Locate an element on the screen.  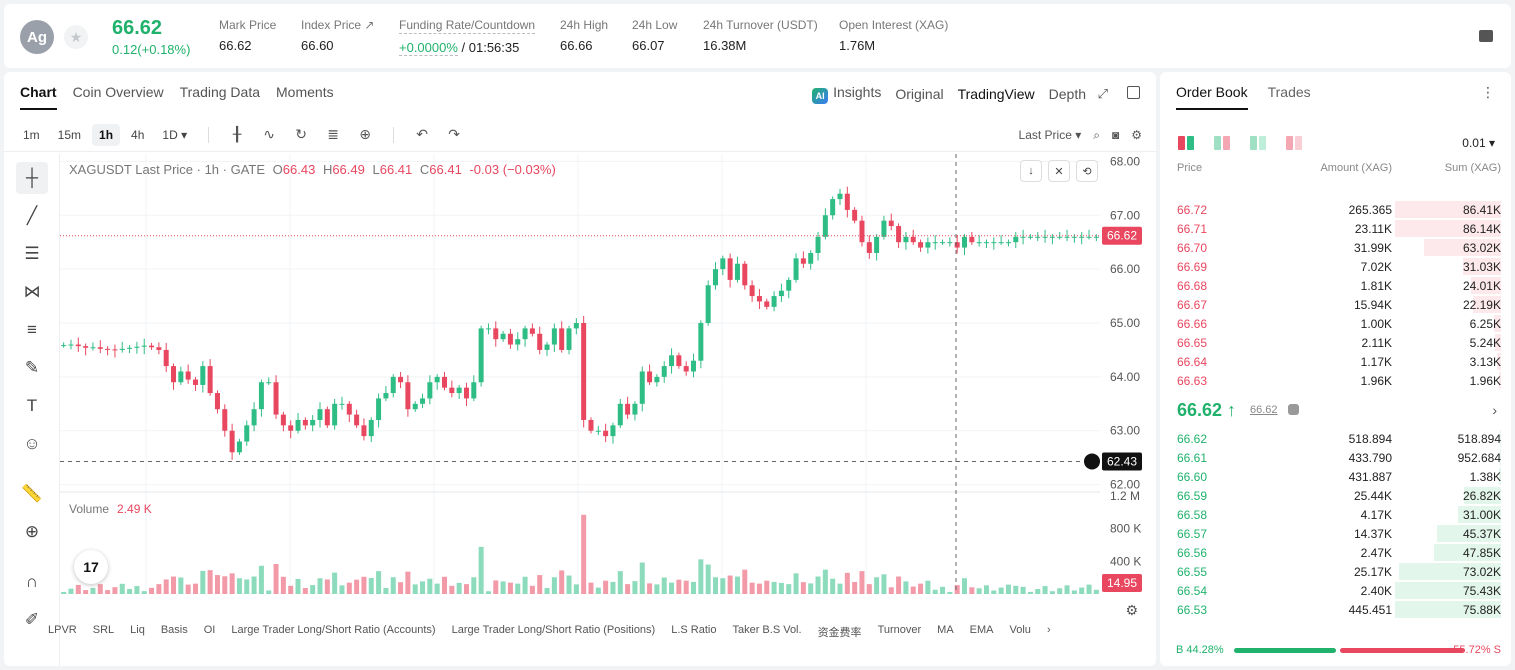
tradingview-logo: 17 is located at coordinates (91, 567).